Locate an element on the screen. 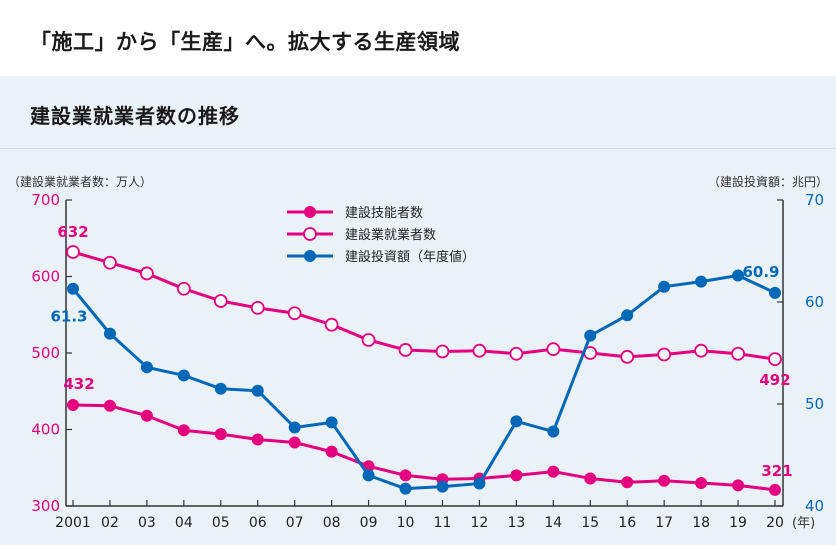  x-tick-label: 03 is located at coordinates (147, 523).